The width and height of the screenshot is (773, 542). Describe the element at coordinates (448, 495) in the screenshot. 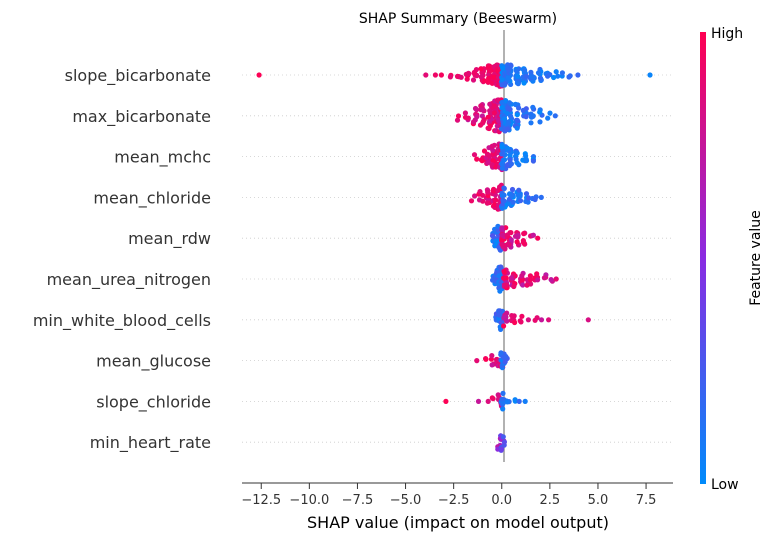

I see `x-axis-ticks: −12.5 −10.0 −7.5 −5.0 −2.5 0.0 2.5 5.0 7.5` at that location.